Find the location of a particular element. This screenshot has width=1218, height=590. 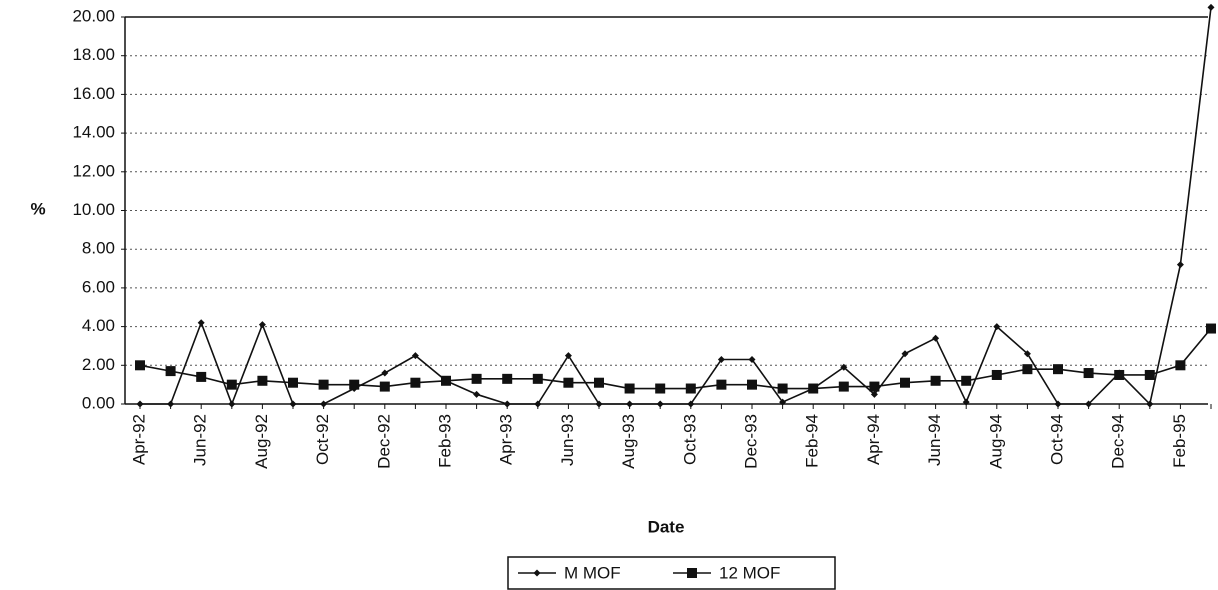

series-line is located at coordinates (675, 359).